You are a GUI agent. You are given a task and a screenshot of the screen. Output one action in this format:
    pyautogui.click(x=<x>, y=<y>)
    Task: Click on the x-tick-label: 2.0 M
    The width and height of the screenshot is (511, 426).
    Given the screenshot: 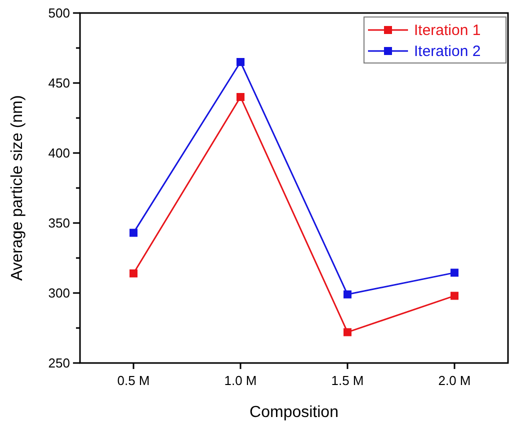 What is the action you would take?
    pyautogui.click(x=454, y=380)
    